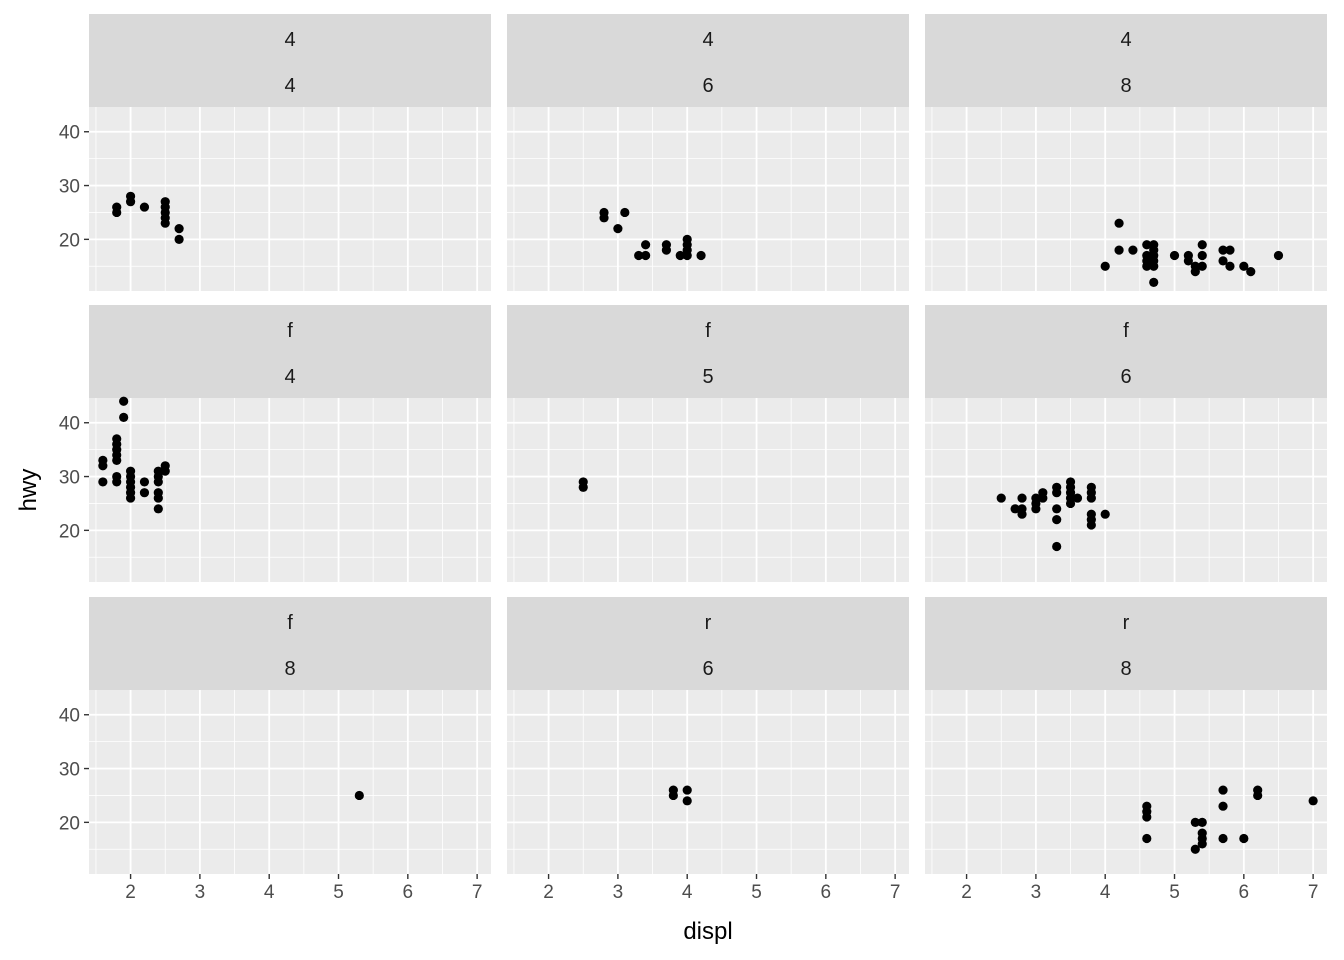 Image resolution: width=1344 pixels, height=960 pixels. Describe the element at coordinates (28, 490) in the screenshot. I see `y-axis-title: hwy` at that location.